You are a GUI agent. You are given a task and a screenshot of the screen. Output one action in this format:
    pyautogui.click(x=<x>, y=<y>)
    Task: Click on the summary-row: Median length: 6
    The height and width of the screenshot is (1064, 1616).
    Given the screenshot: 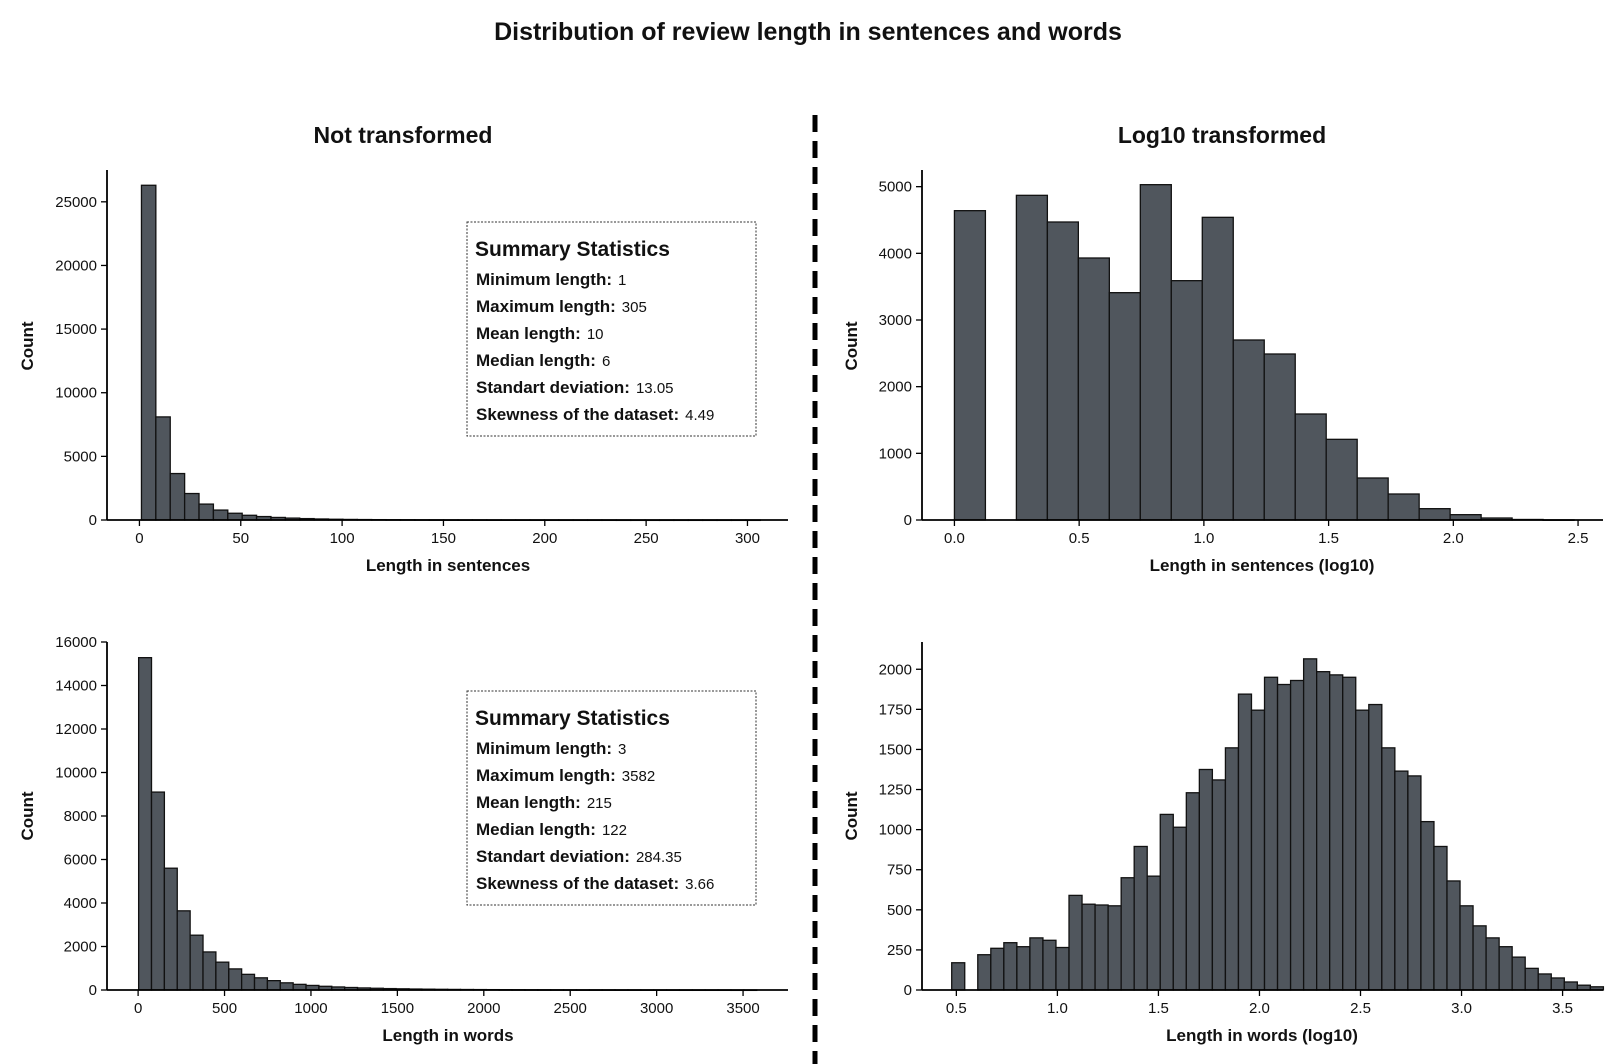 What is the action you would take?
    pyautogui.click(x=543, y=360)
    